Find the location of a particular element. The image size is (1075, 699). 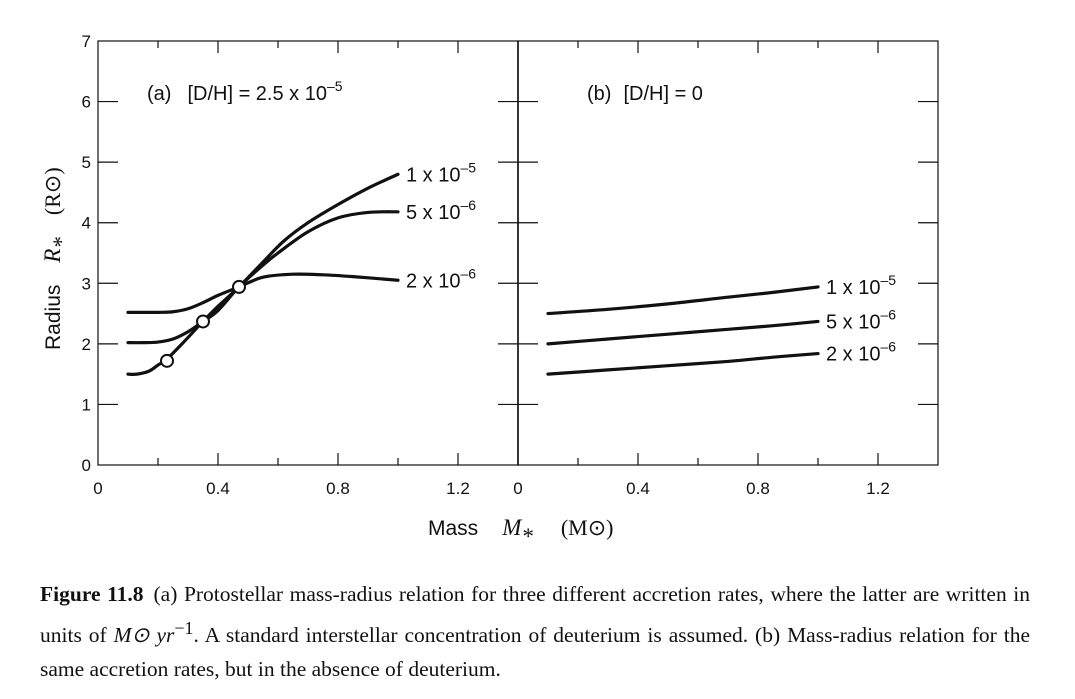

panel-a-title: (a) [D/H] = 2.5 x 10–5 is located at coordinates (245, 91).